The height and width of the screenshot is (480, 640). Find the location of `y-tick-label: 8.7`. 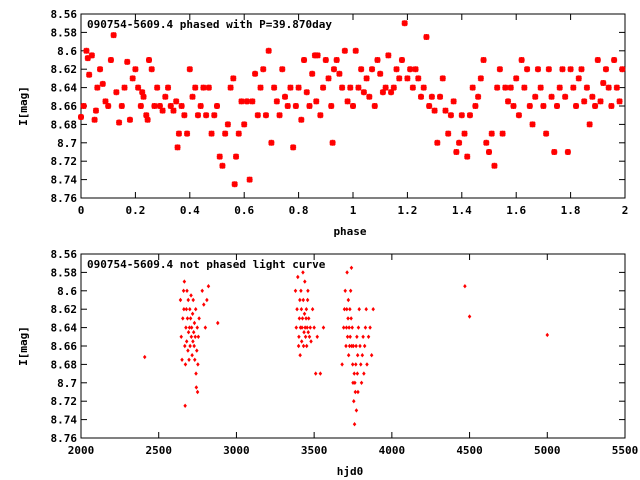

y-tick-label: 8.7 is located at coordinates (67, 143).